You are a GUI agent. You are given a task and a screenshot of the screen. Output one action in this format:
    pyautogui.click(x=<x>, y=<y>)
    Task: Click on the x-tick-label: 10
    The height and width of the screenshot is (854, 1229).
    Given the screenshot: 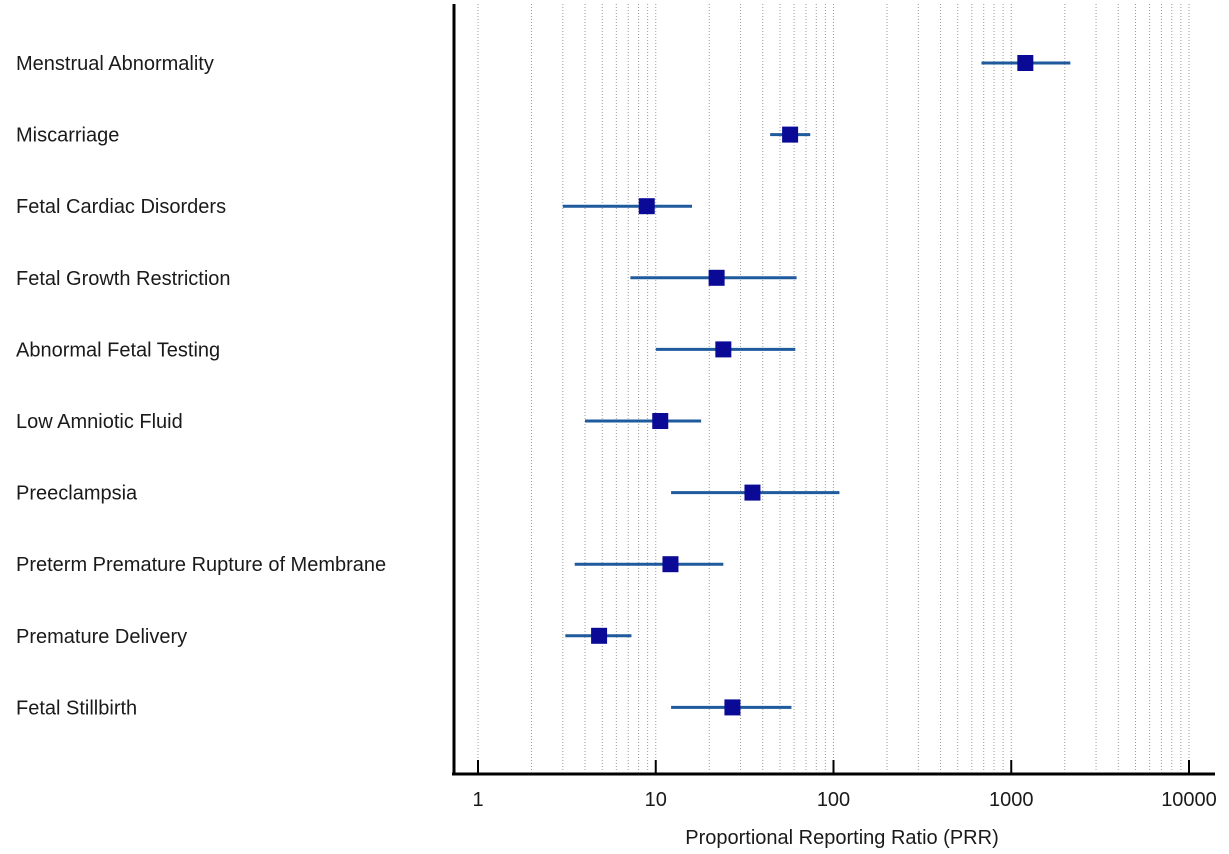 What is the action you would take?
    pyautogui.click(x=656, y=800)
    